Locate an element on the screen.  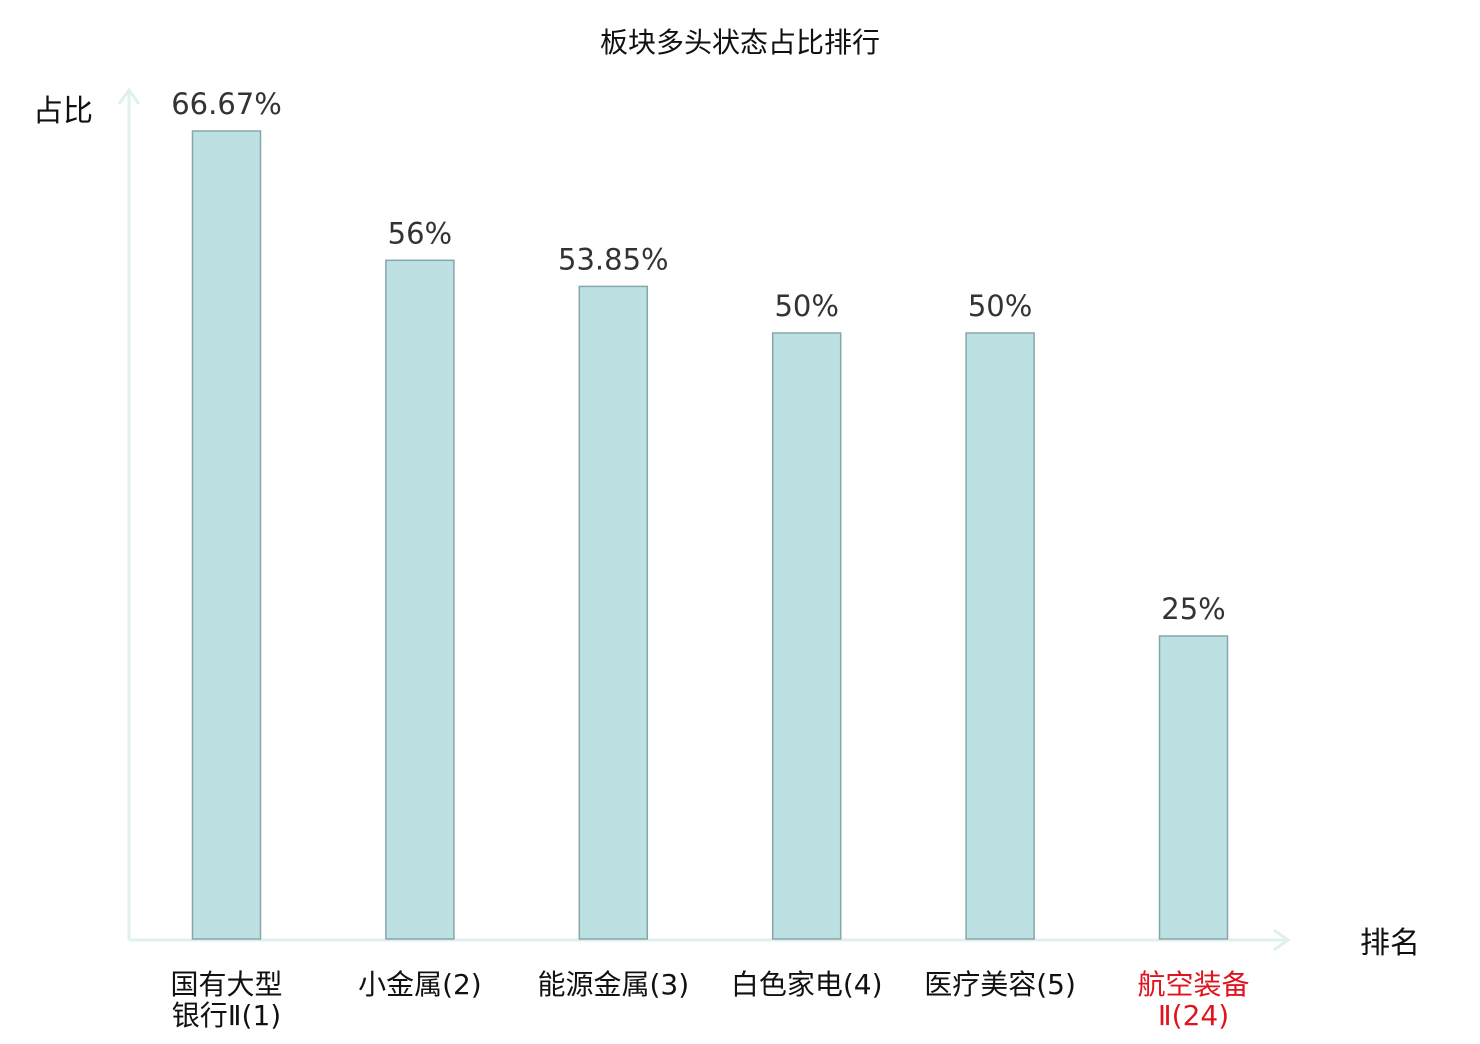
y-axis-label: 占比 is located at coordinates (63, 111).